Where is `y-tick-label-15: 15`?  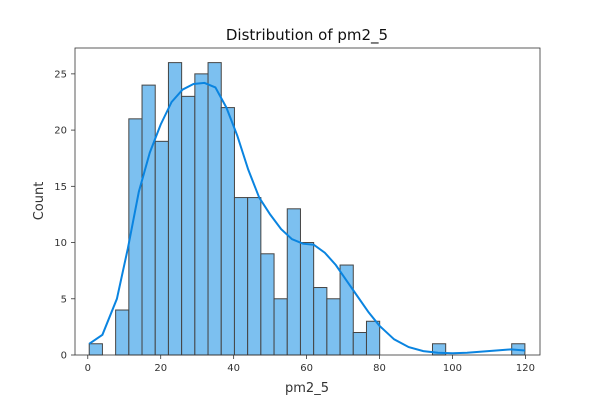
y-tick-label-15: 15 is located at coordinates (60, 187).